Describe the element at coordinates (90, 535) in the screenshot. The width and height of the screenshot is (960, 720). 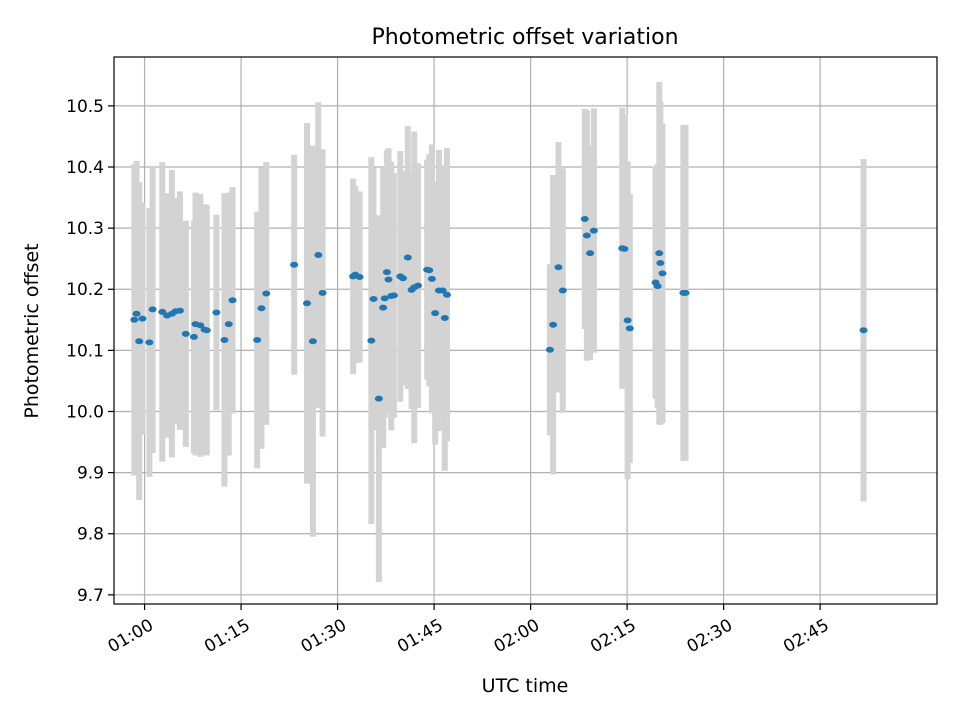
I see `y-tick-label: 9.8` at that location.